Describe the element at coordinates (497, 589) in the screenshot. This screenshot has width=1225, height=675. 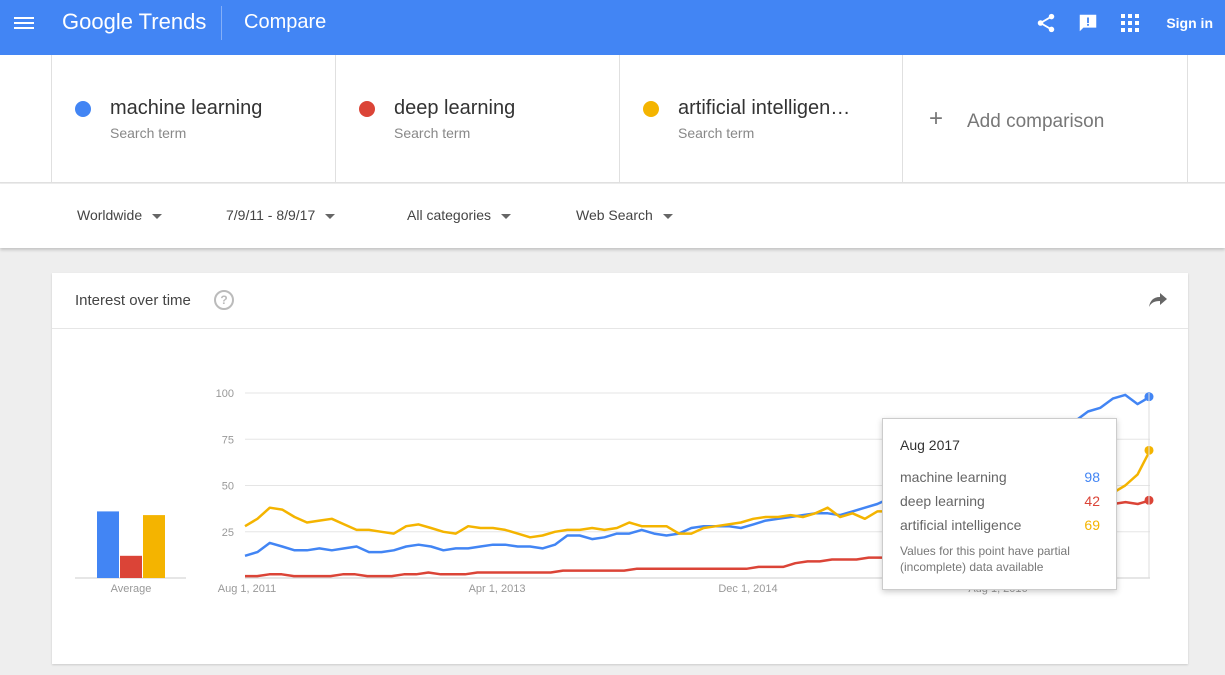
I see `x-tick-label: Apr 1, 2013` at that location.